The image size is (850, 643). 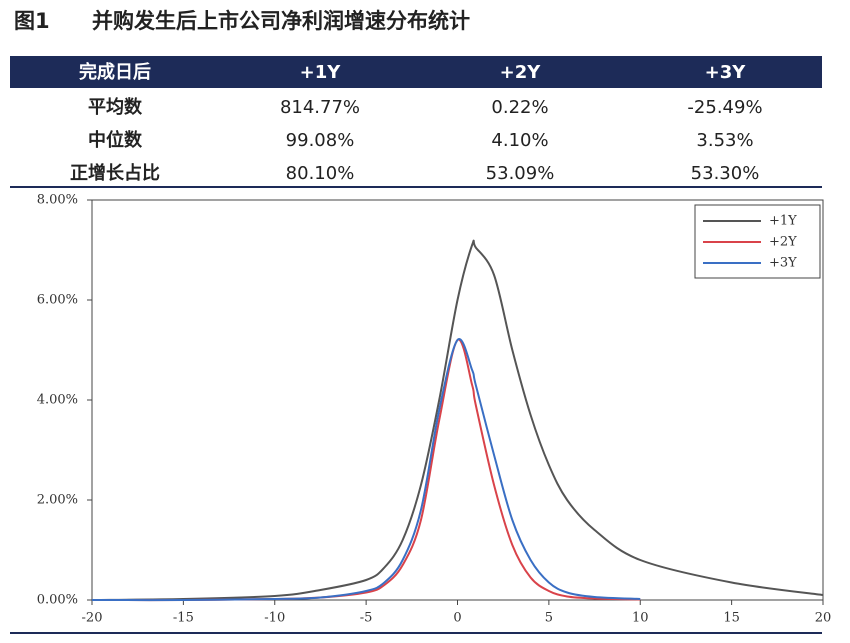 What do you see at coordinates (57, 200) in the screenshot?
I see `y-tick-label: 8.00%` at bounding box center [57, 200].